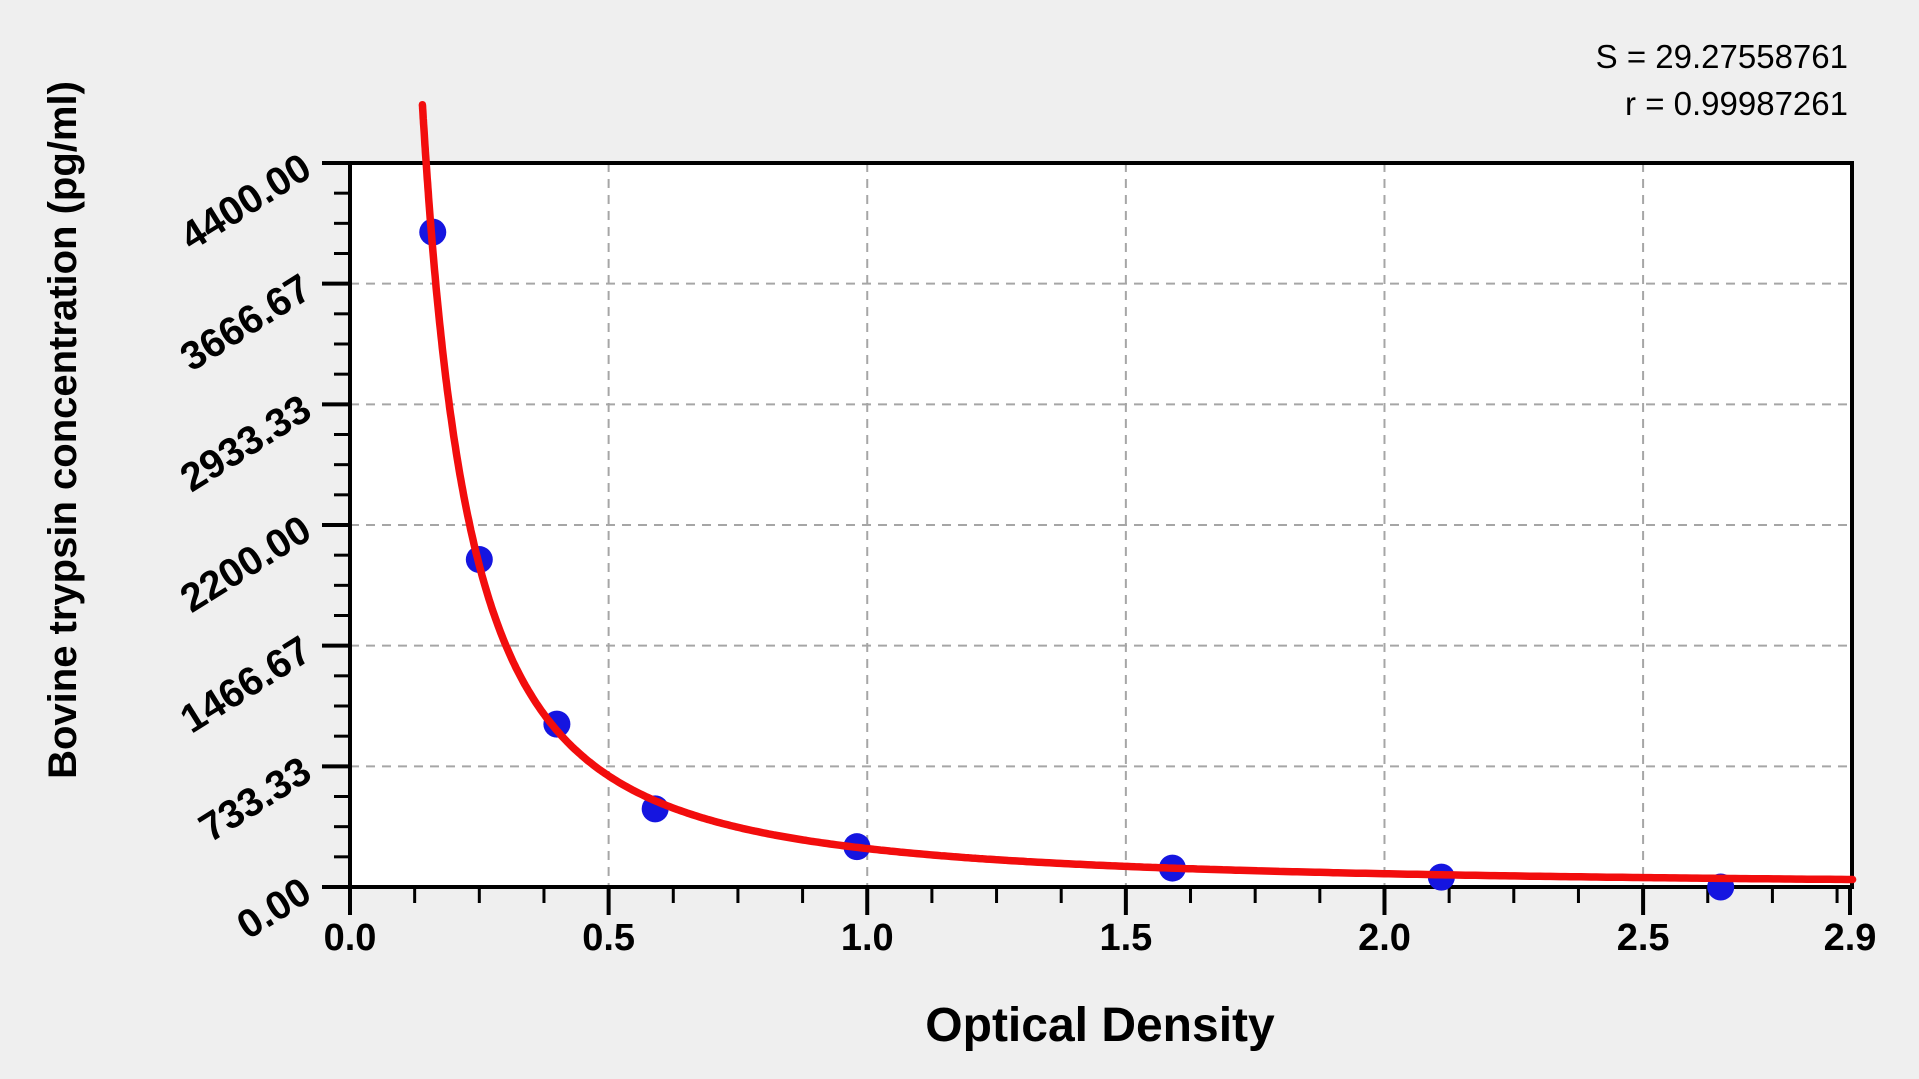 Image resolution: width=1919 pixels, height=1079 pixels. I want to click on y-axis-title: Bovine trypsin concentration (pg/ml), so click(63, 430).